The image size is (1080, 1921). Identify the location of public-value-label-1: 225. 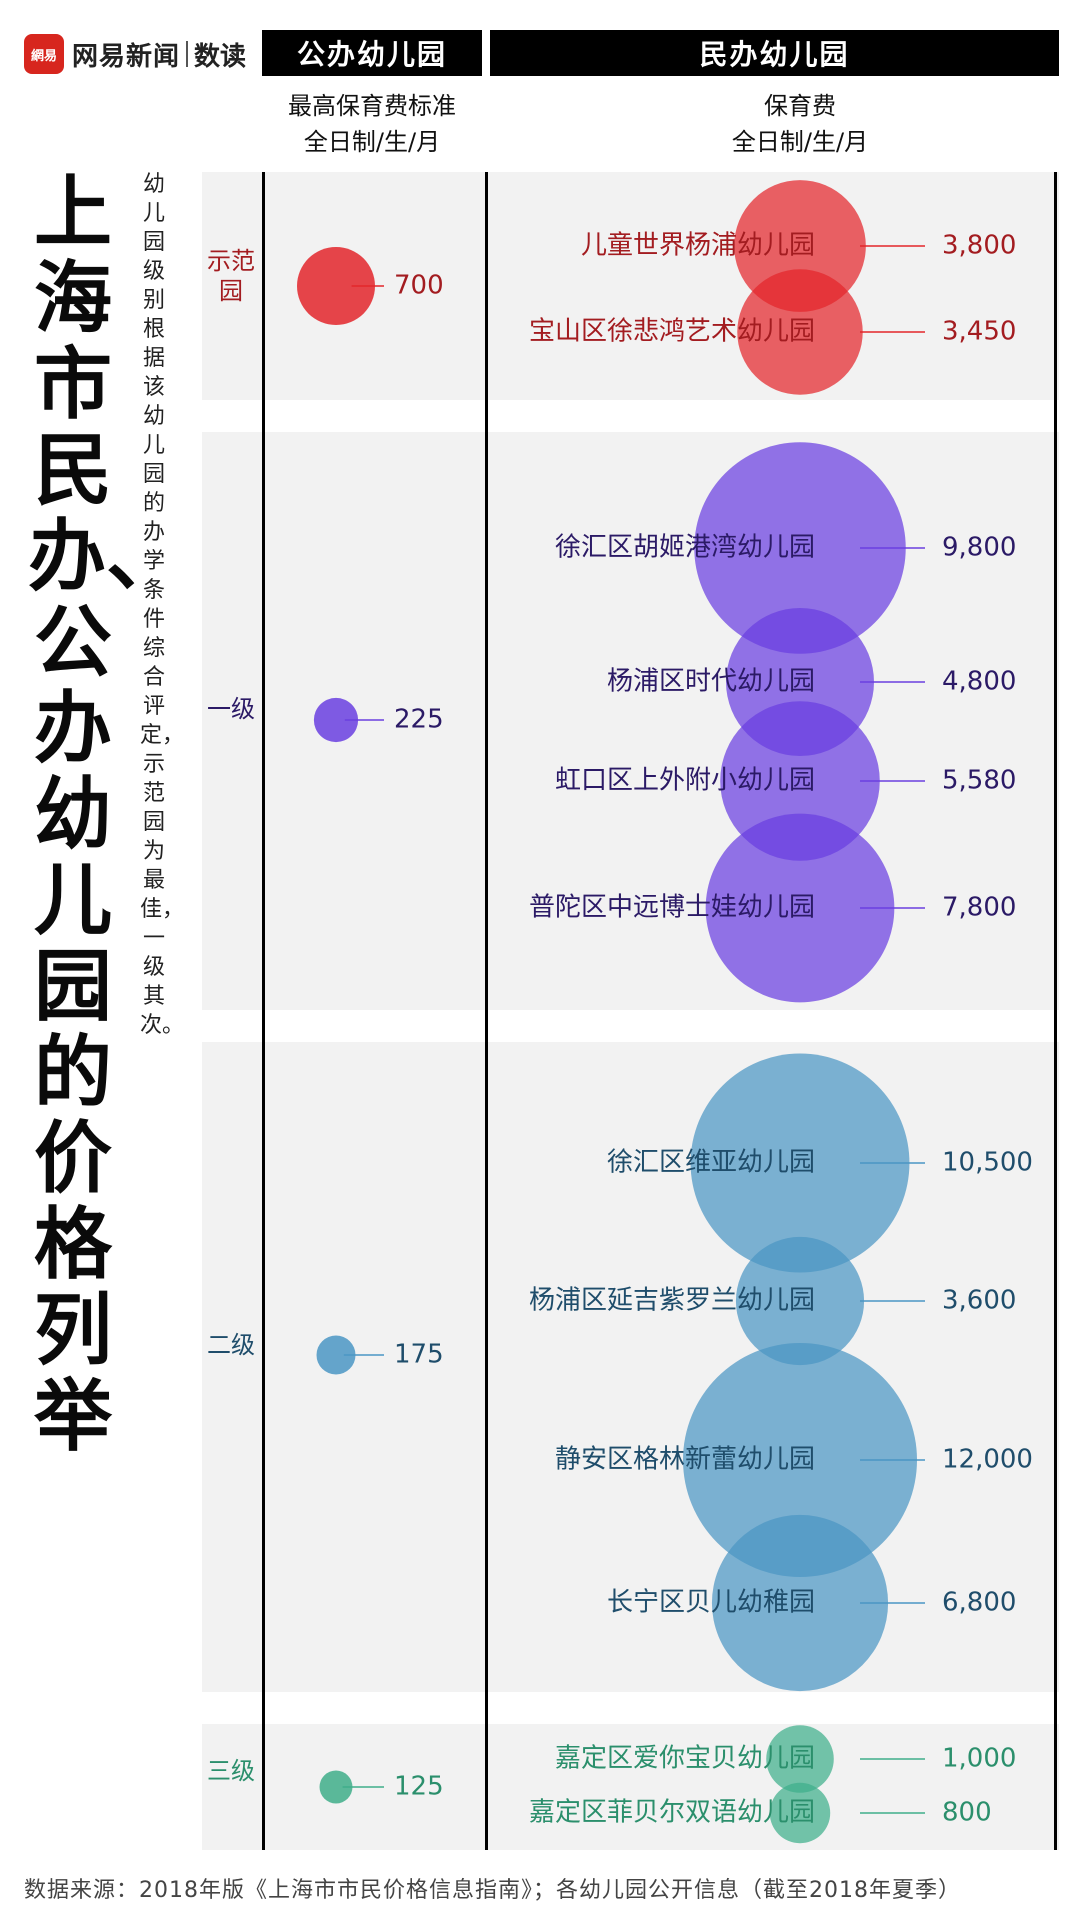
(419, 720).